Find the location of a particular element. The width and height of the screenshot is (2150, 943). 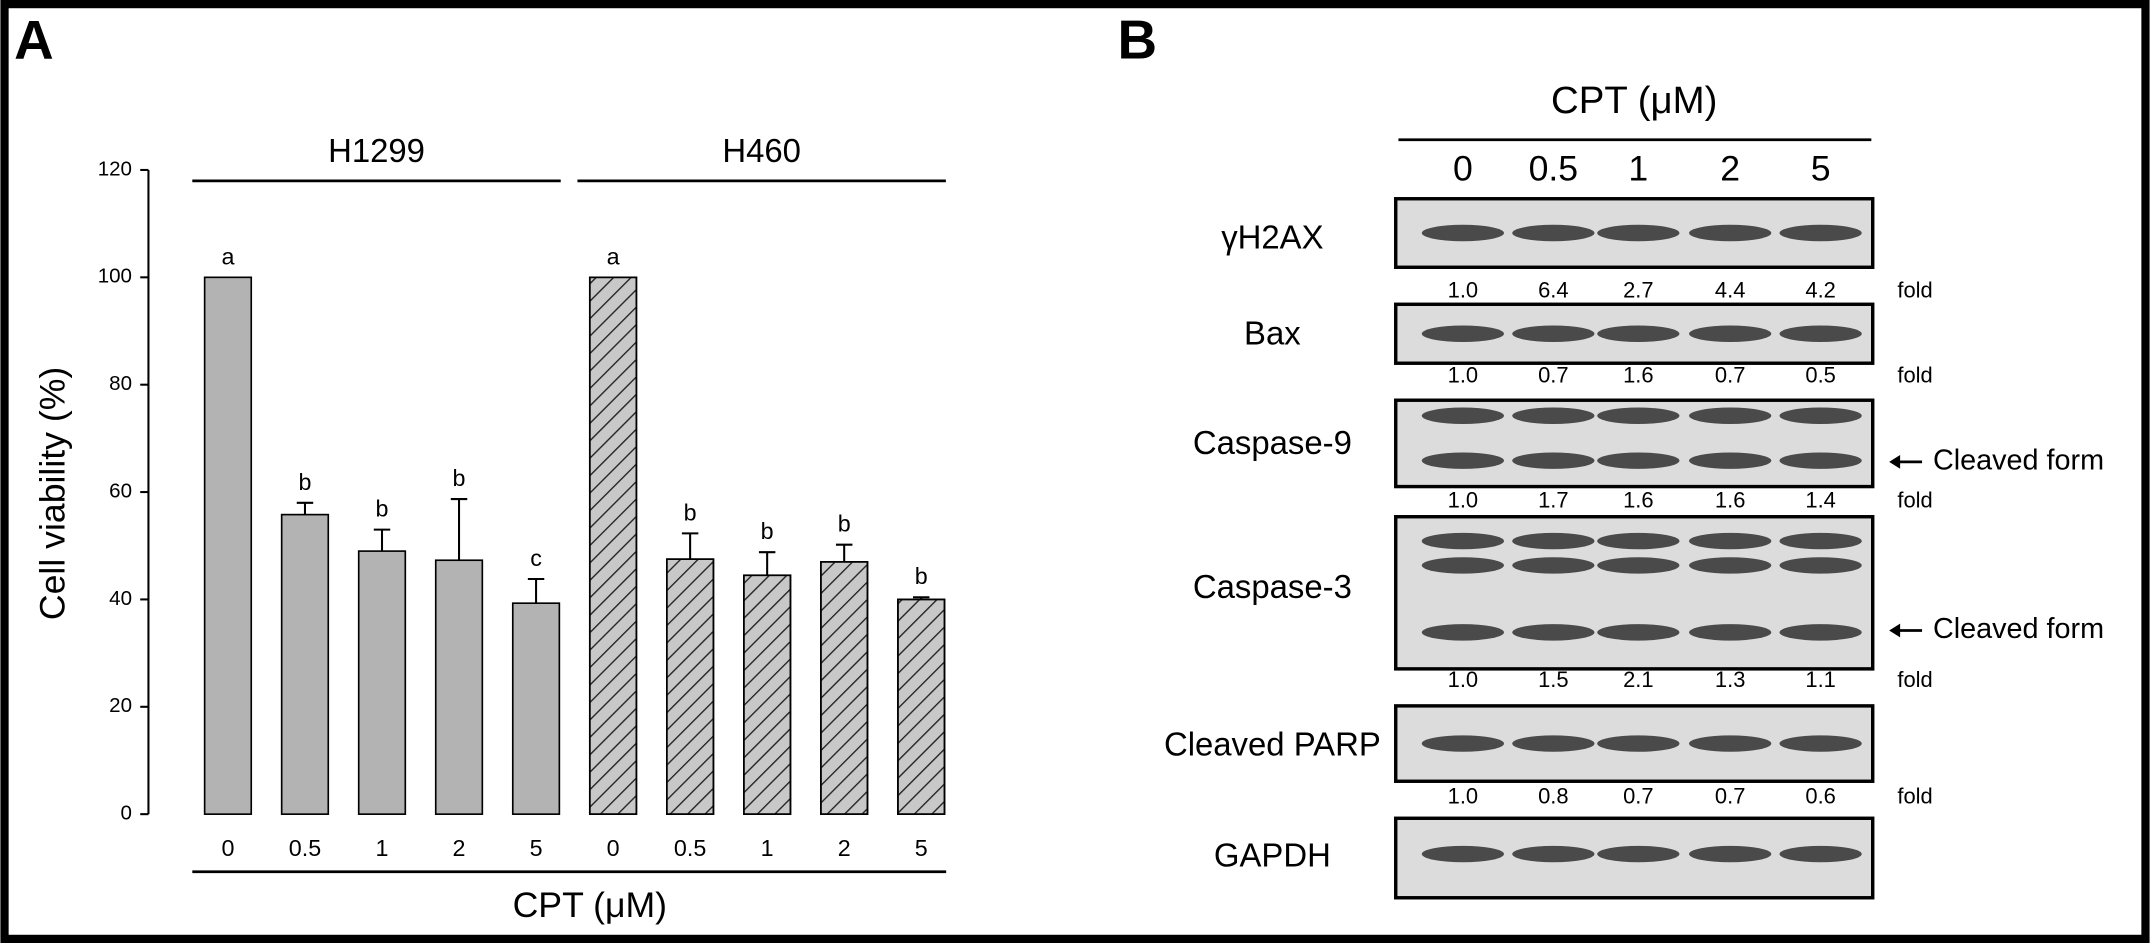

row-label: Caspase-3 is located at coordinates (1272, 586).